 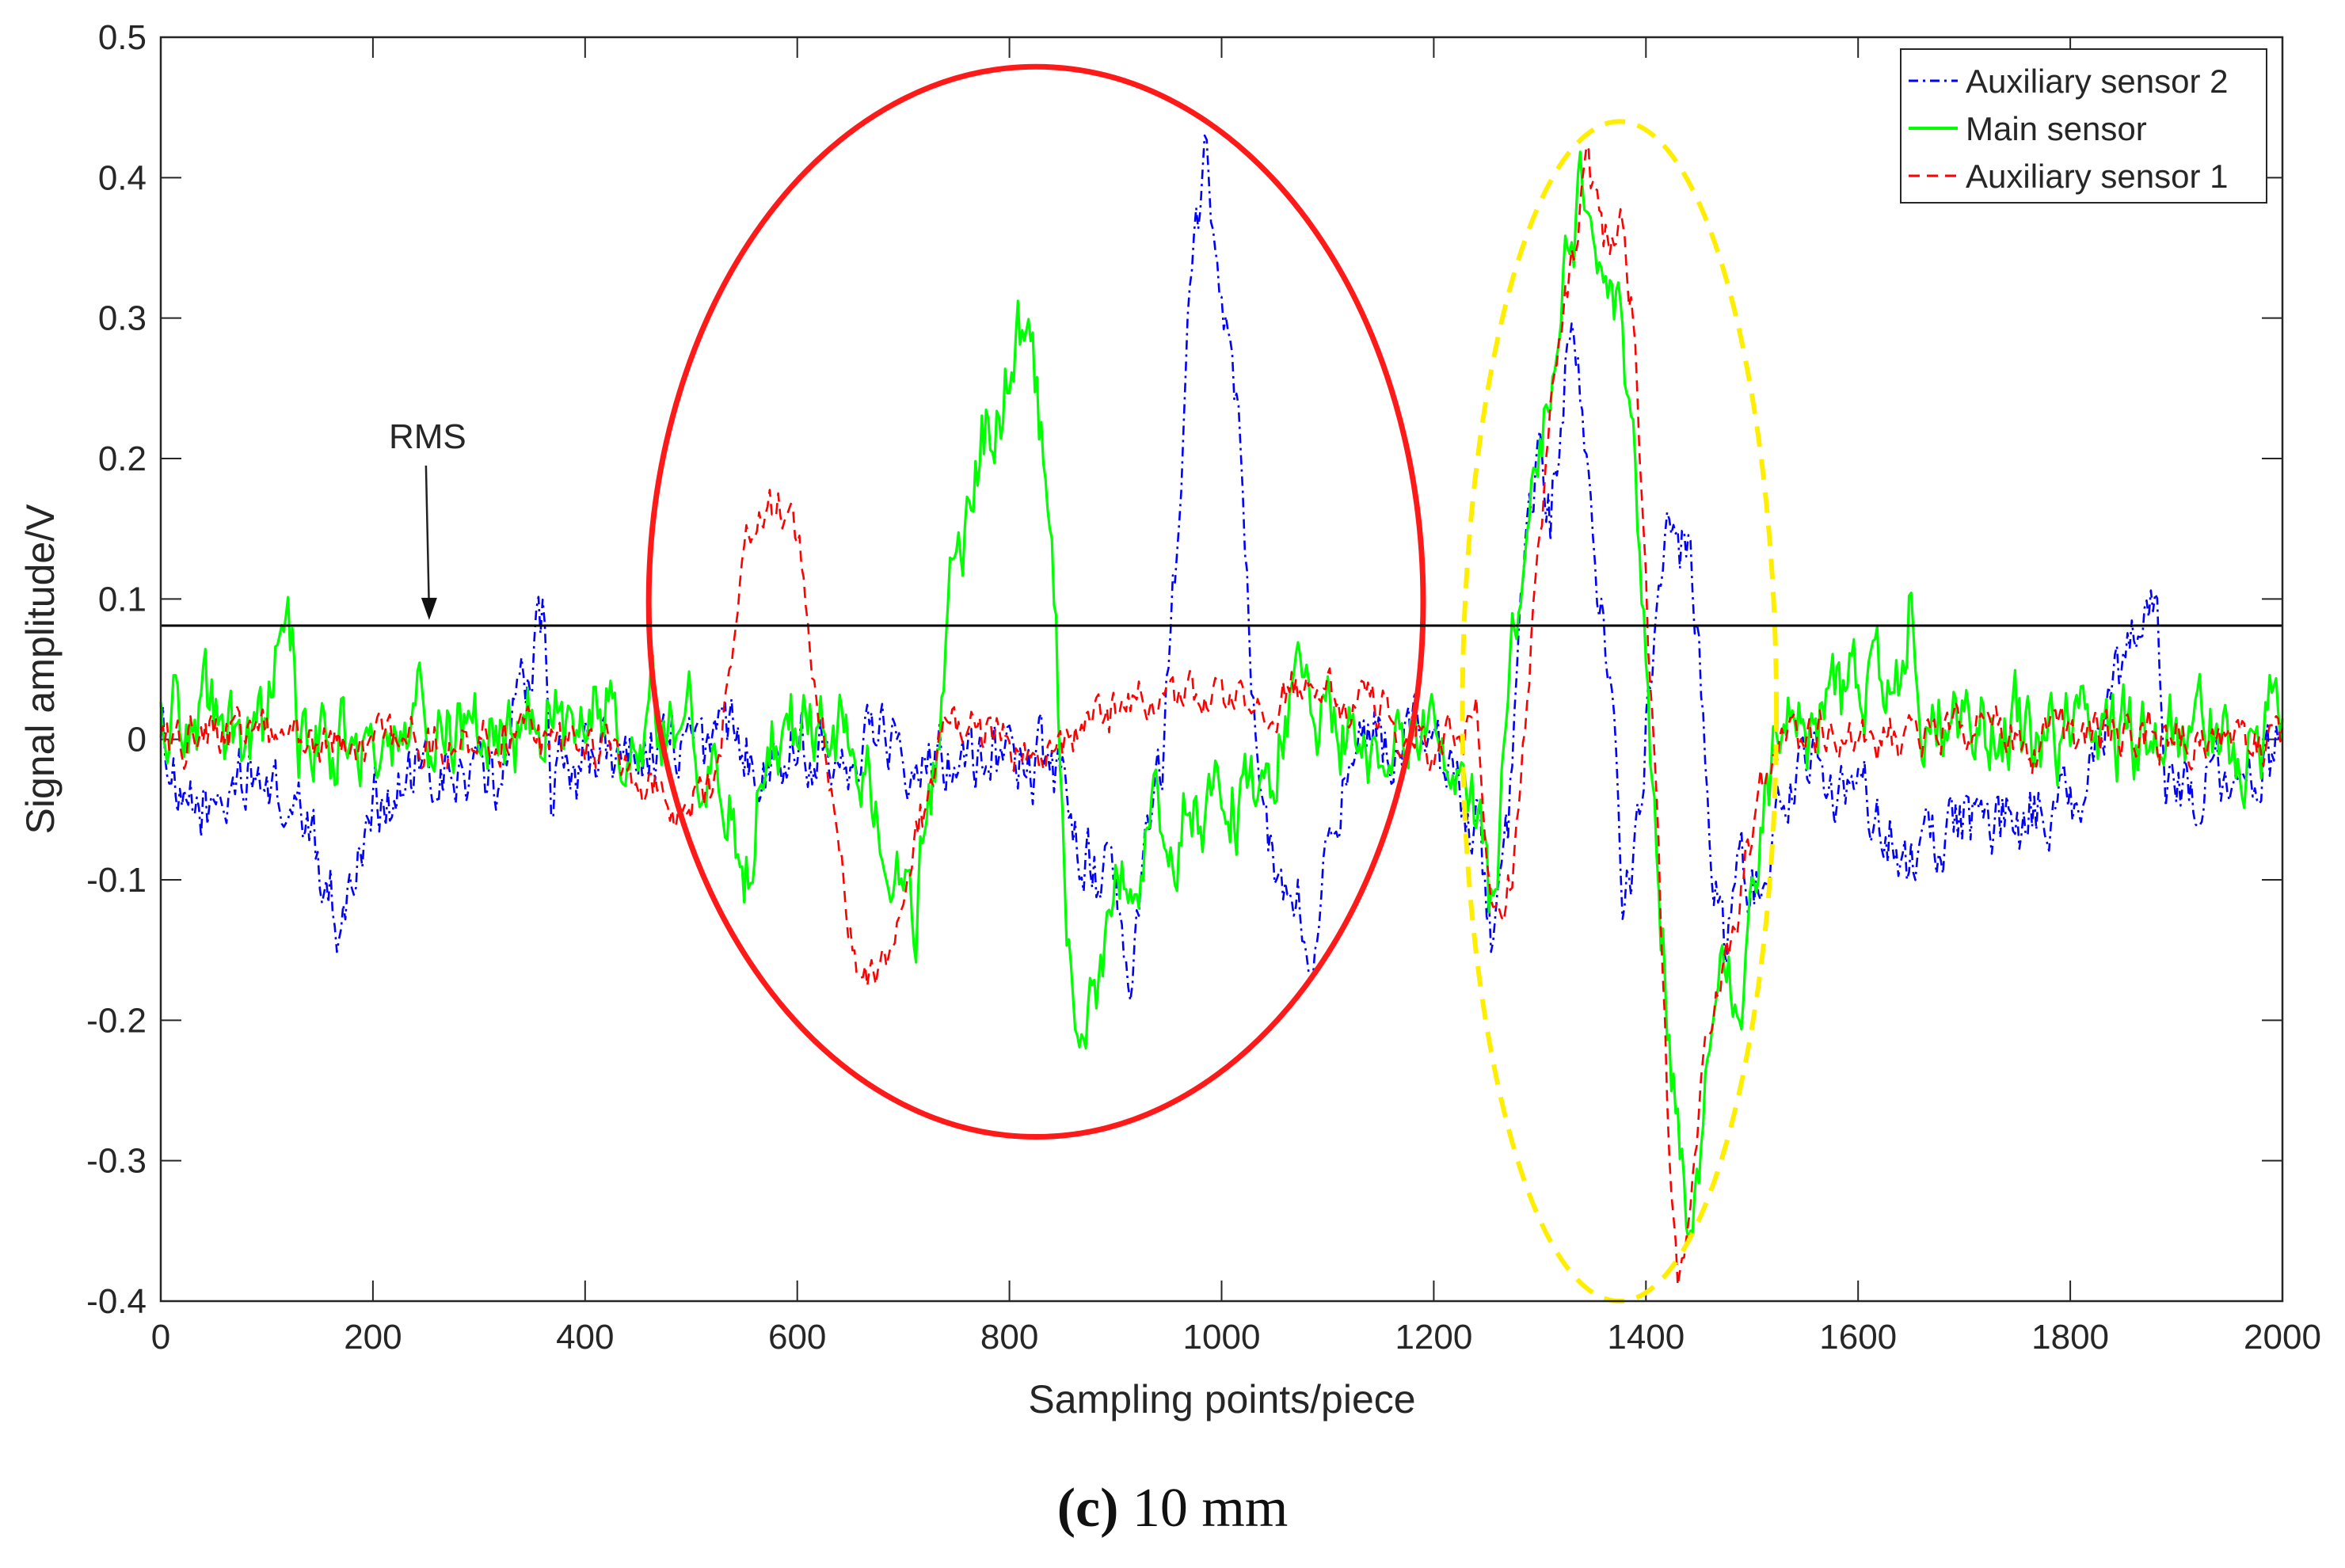 What do you see at coordinates (123, 459) in the screenshot?
I see `y-tick-label: 0.2` at bounding box center [123, 459].